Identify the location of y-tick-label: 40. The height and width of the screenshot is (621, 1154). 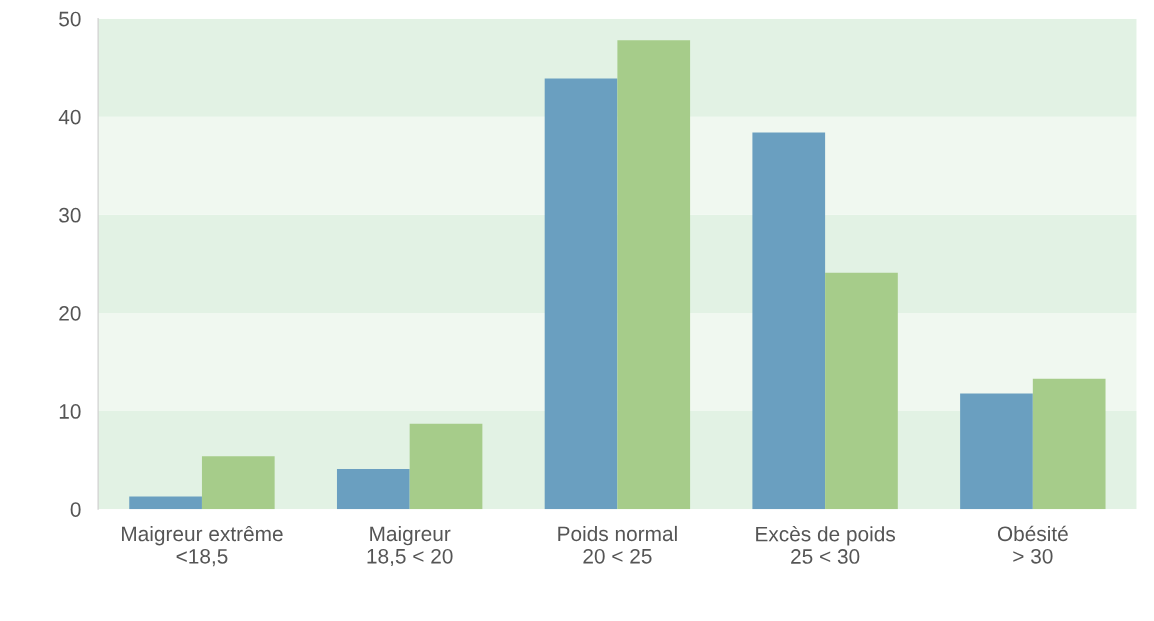
(69, 117).